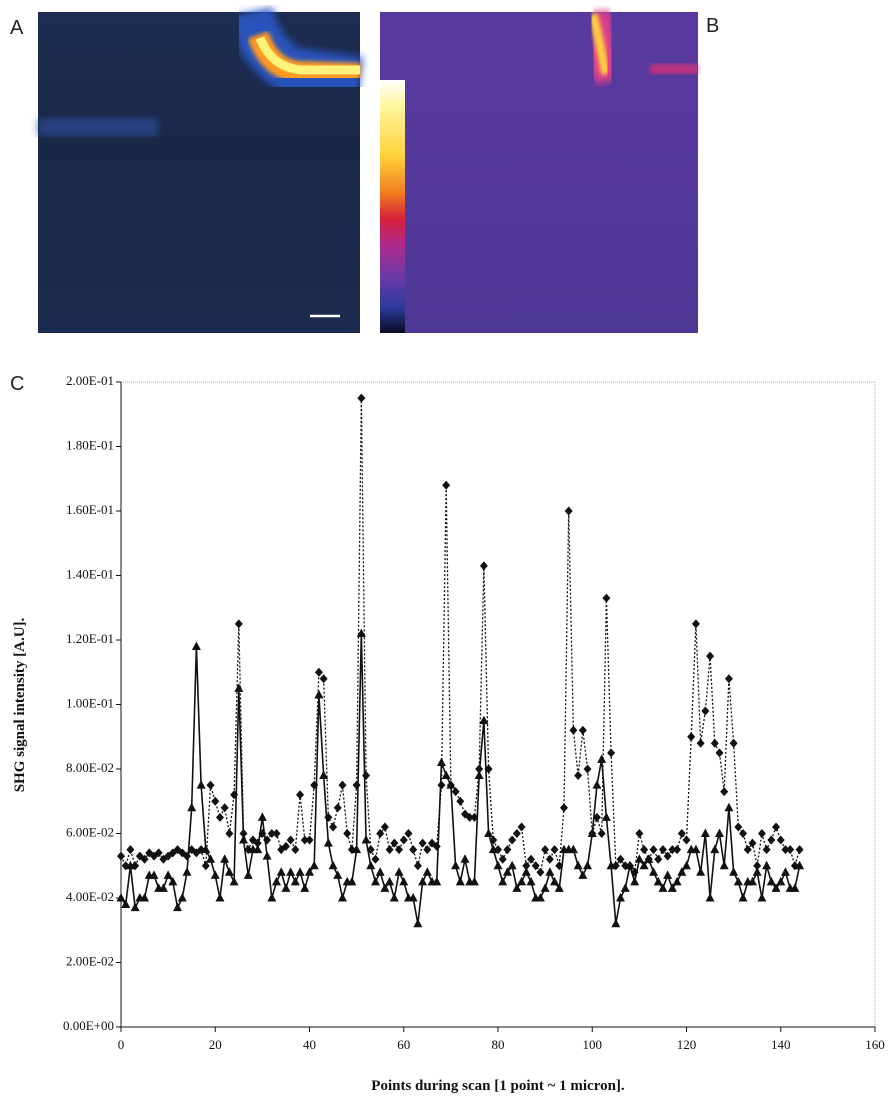 The width and height of the screenshot is (889, 1097). Describe the element at coordinates (20, 704) in the screenshot. I see `y-axis-title: SHG signal intensity [A.U].` at that location.